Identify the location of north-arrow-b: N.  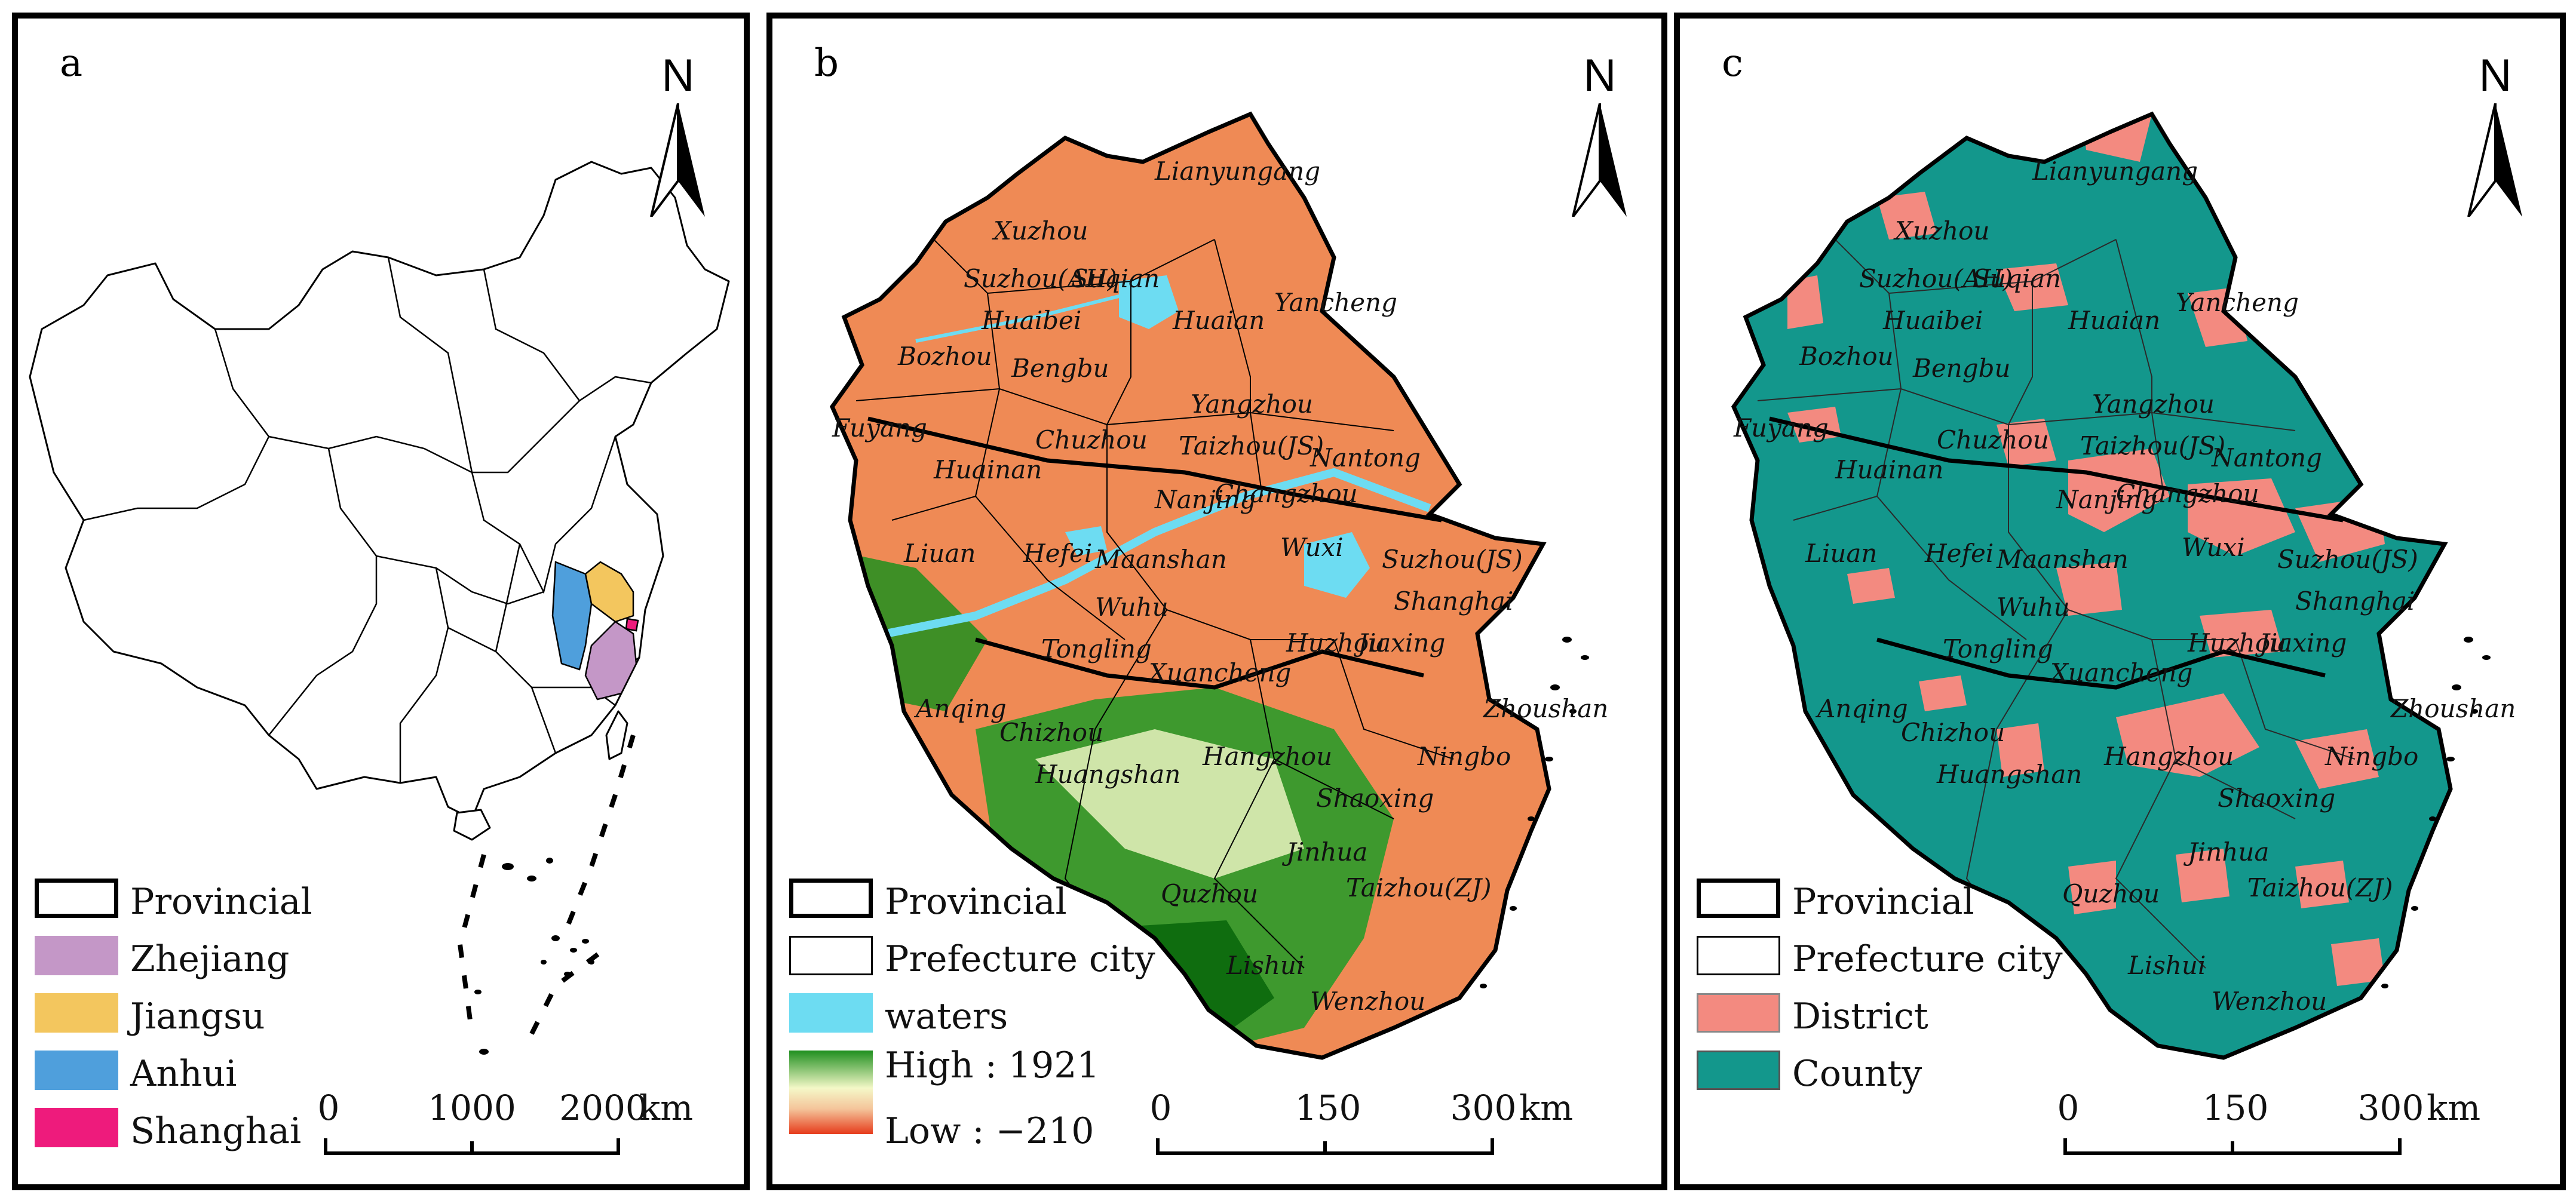
(1600, 145).